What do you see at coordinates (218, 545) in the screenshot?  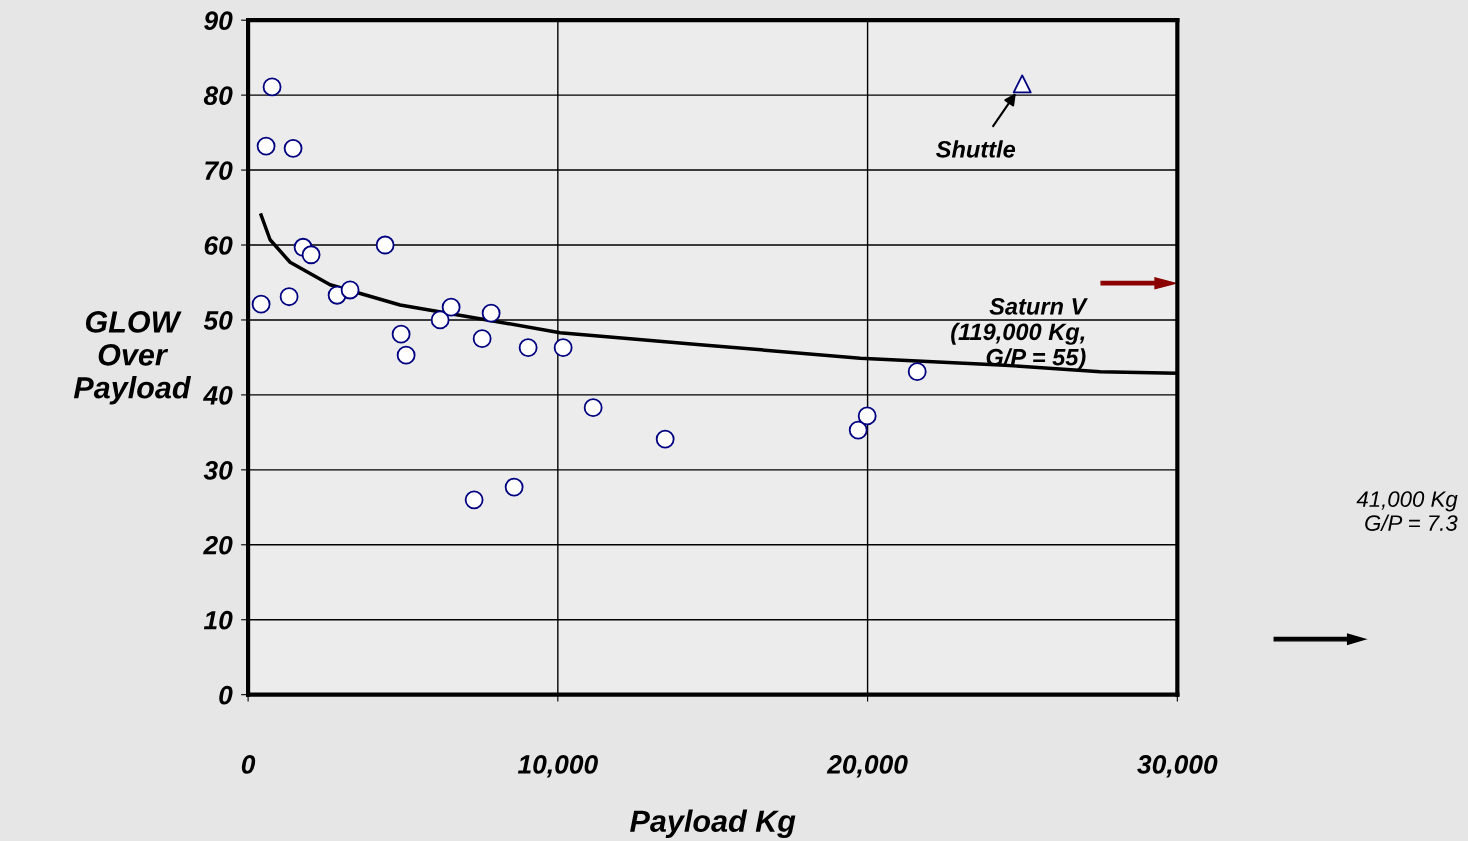 I see `y-tick-label: 20` at bounding box center [218, 545].